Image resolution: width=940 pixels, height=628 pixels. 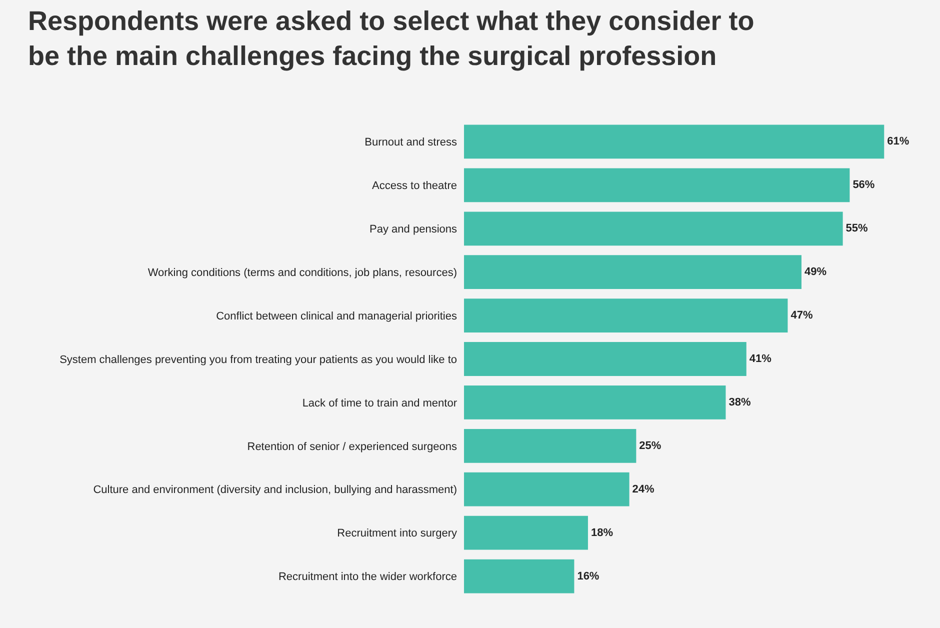 I want to click on data-label: 16%, so click(x=588, y=576).